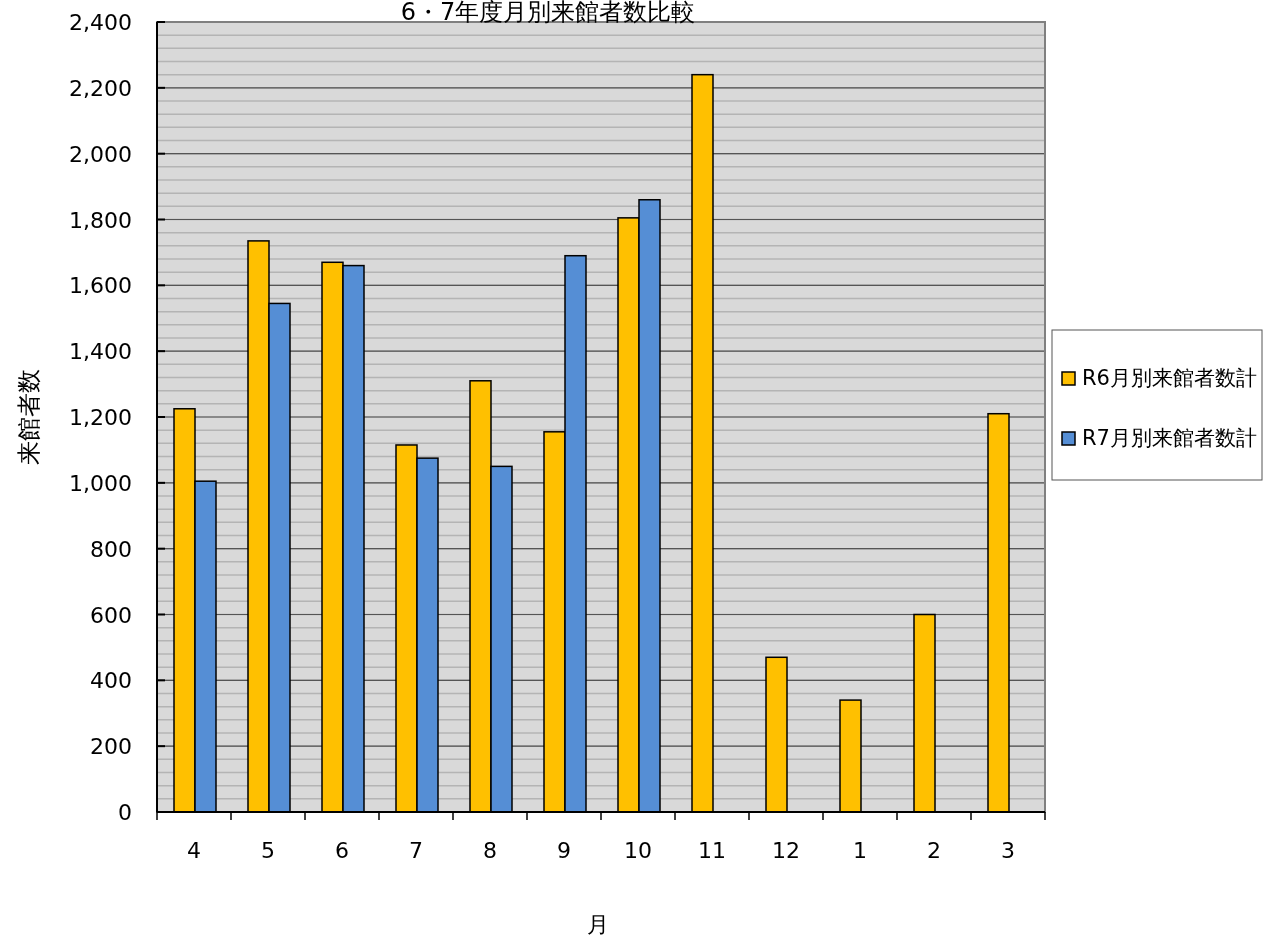 The height and width of the screenshot is (938, 1264). What do you see at coordinates (100, 22) in the screenshot?
I see `y-tick-label: 2,400` at bounding box center [100, 22].